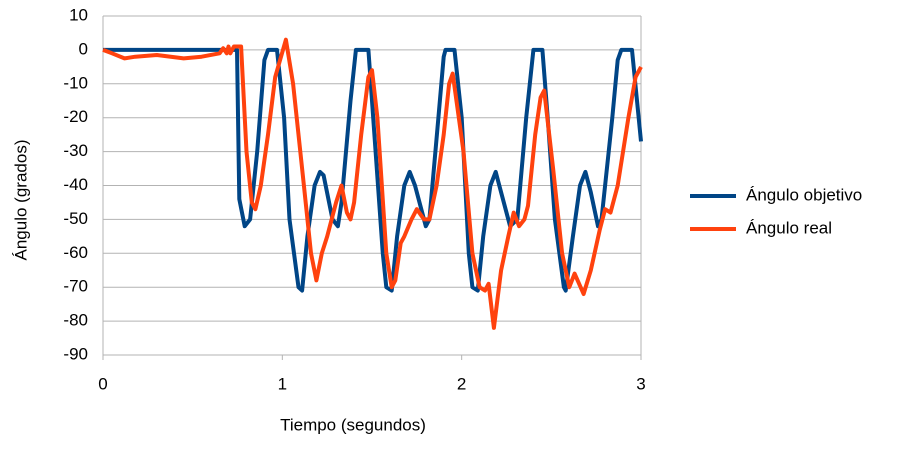  What do you see at coordinates (75, 252) in the screenshot?
I see `y-tick-label: -60` at bounding box center [75, 252].